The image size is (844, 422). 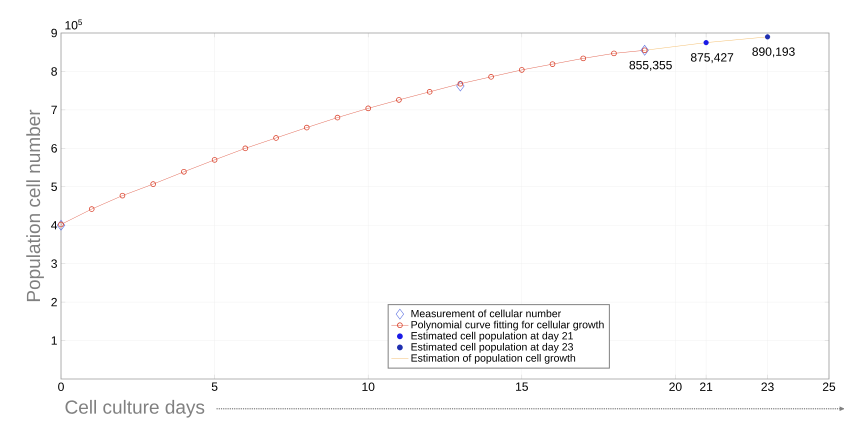 I want to click on y-tick-label: 5, so click(x=54, y=186).